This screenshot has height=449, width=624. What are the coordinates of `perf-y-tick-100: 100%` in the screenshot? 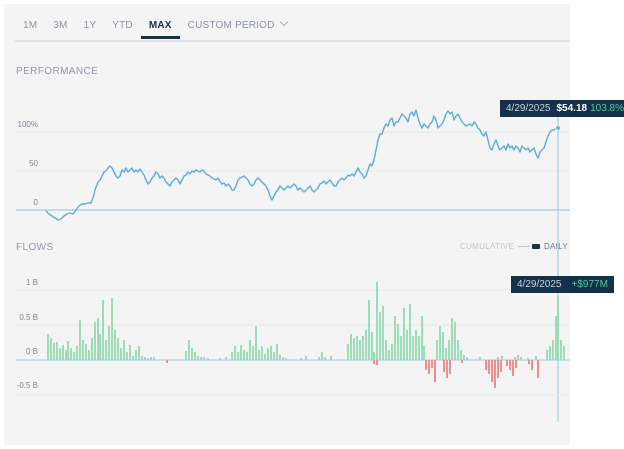 It's located at (27, 124).